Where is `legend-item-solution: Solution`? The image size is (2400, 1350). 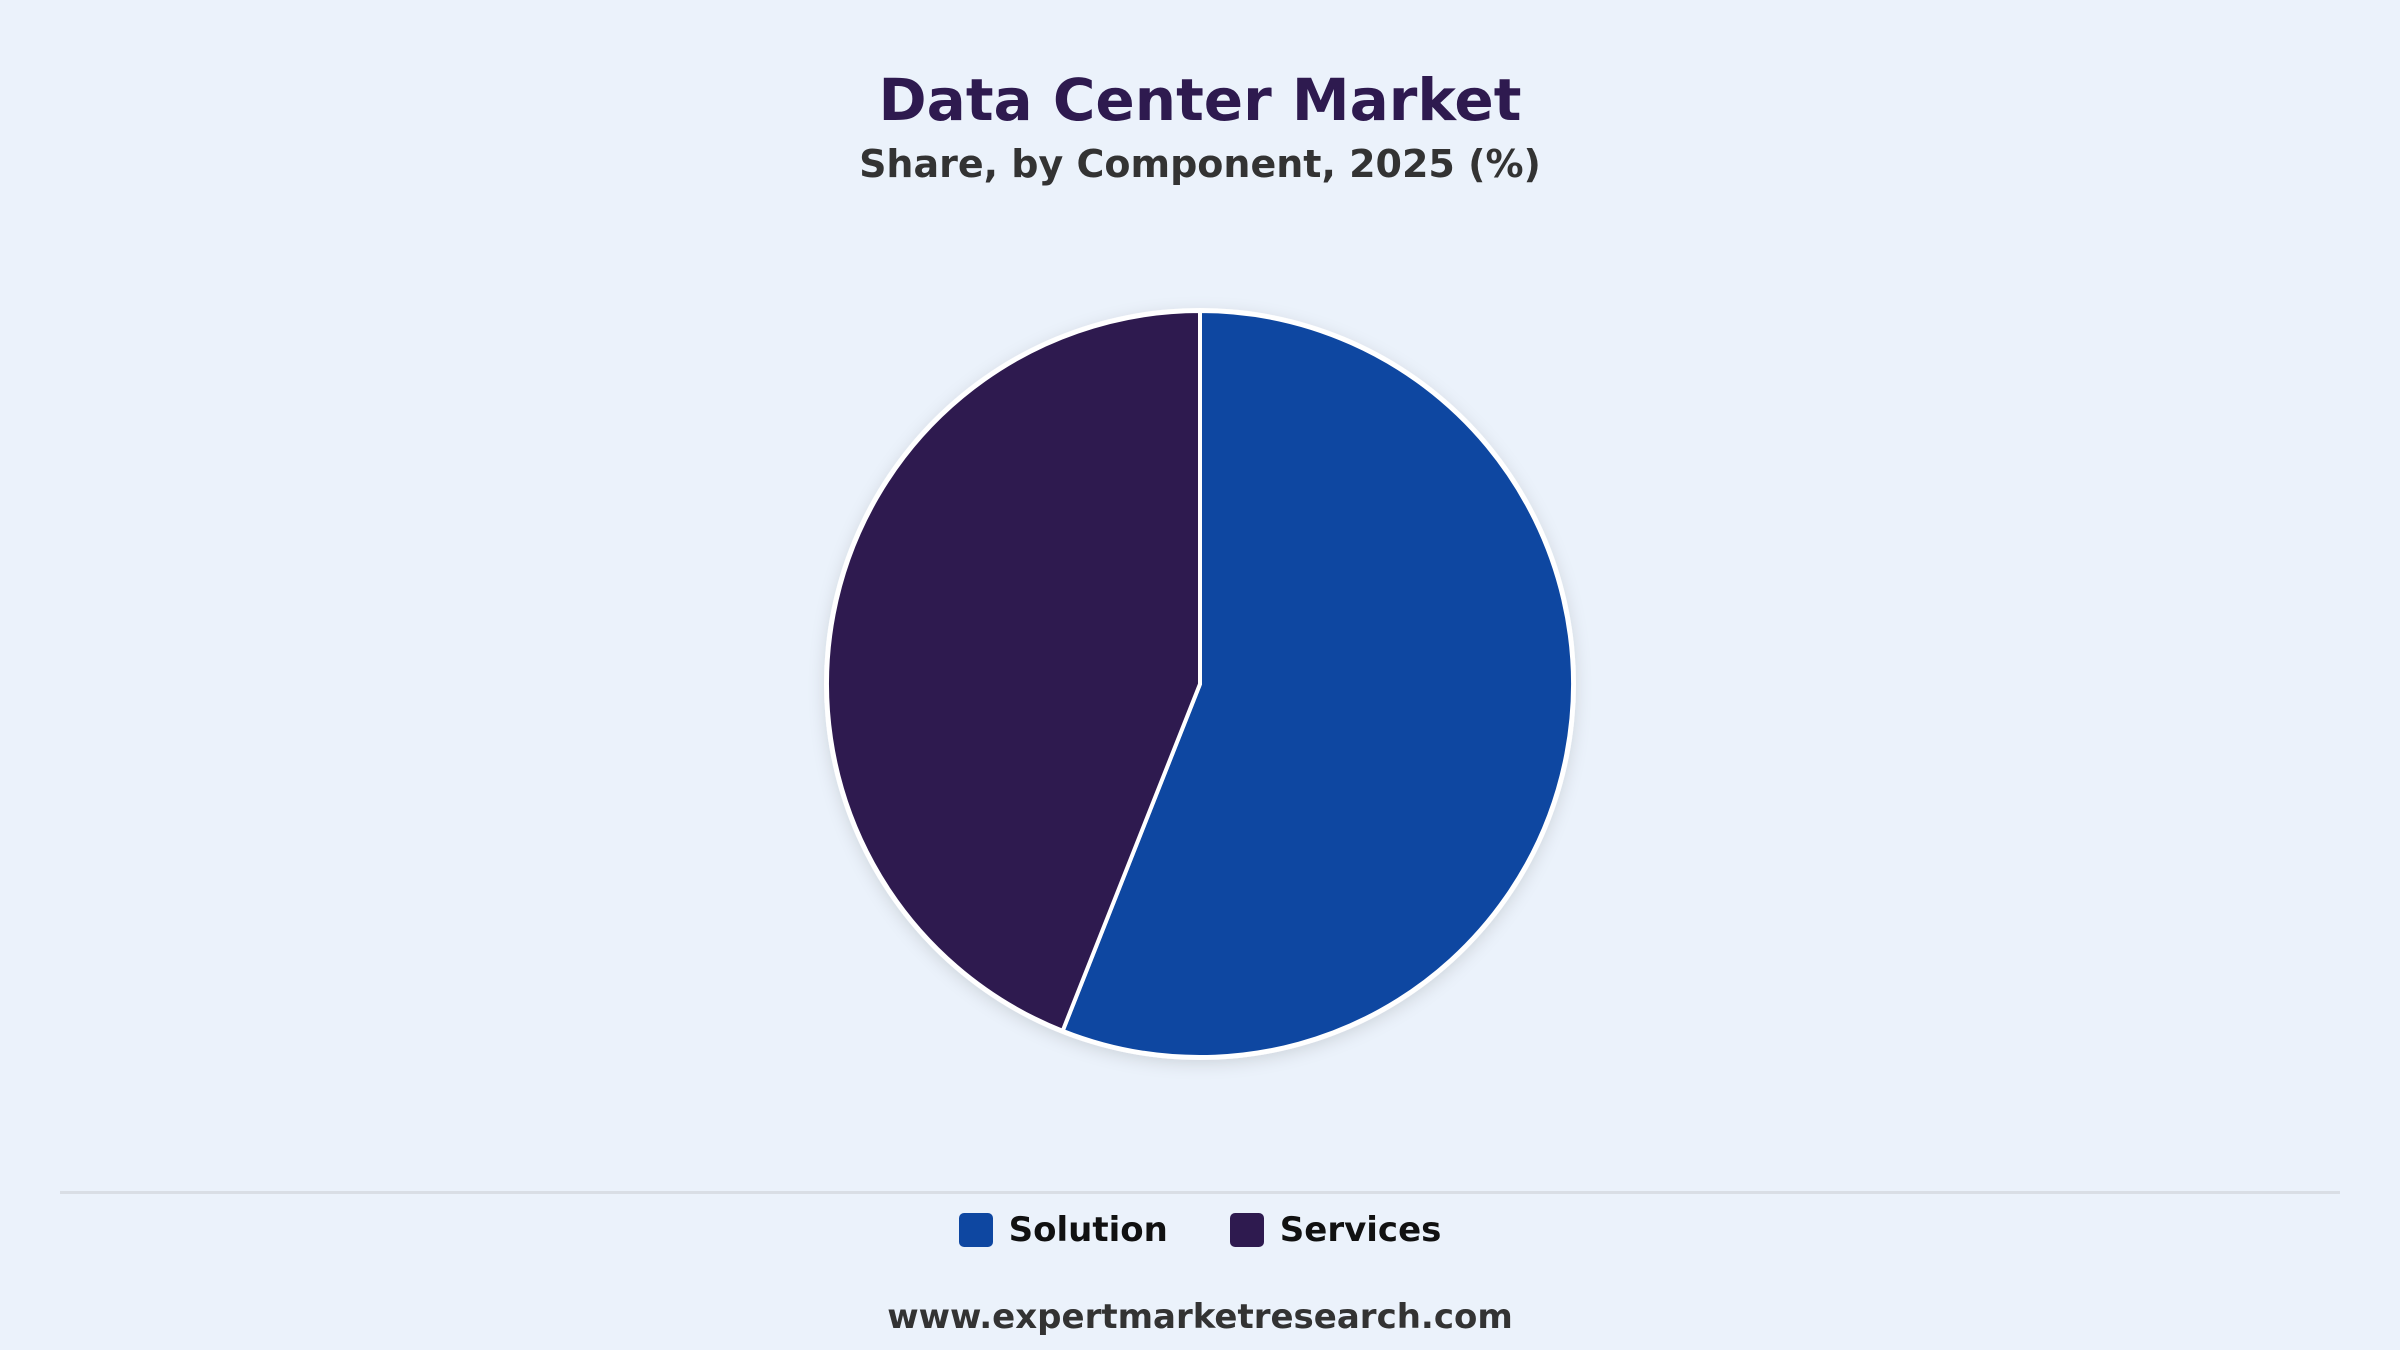 legend-item-solution: Solution is located at coordinates (1063, 1230).